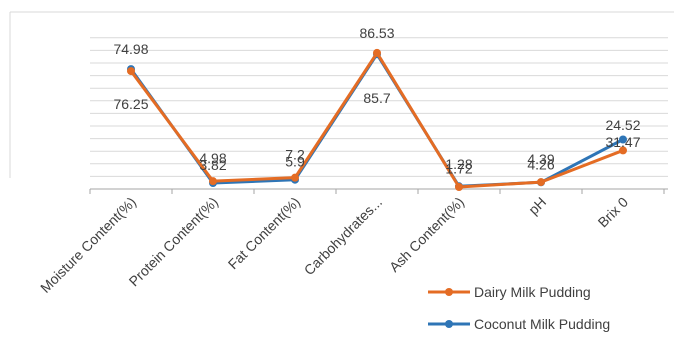 The width and height of the screenshot is (674, 343). Describe the element at coordinates (376, 33) in the screenshot. I see `data-label-dairy-milk-pudding: 86.53` at that location.